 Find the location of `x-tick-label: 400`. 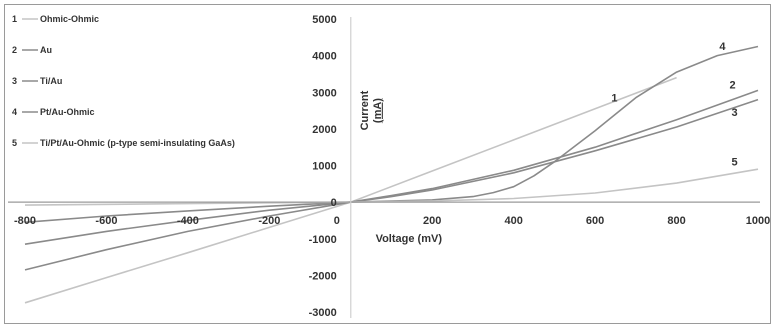

x-tick-label: 400 is located at coordinates (513, 221).